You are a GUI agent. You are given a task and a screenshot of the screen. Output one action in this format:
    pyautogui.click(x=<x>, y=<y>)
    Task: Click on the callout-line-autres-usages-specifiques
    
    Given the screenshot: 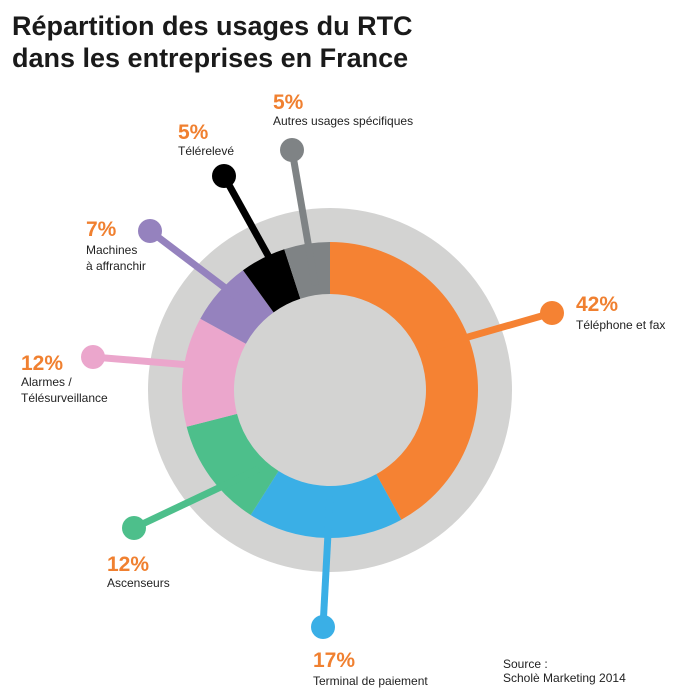 What is the action you would take?
    pyautogui.click(x=303, y=217)
    